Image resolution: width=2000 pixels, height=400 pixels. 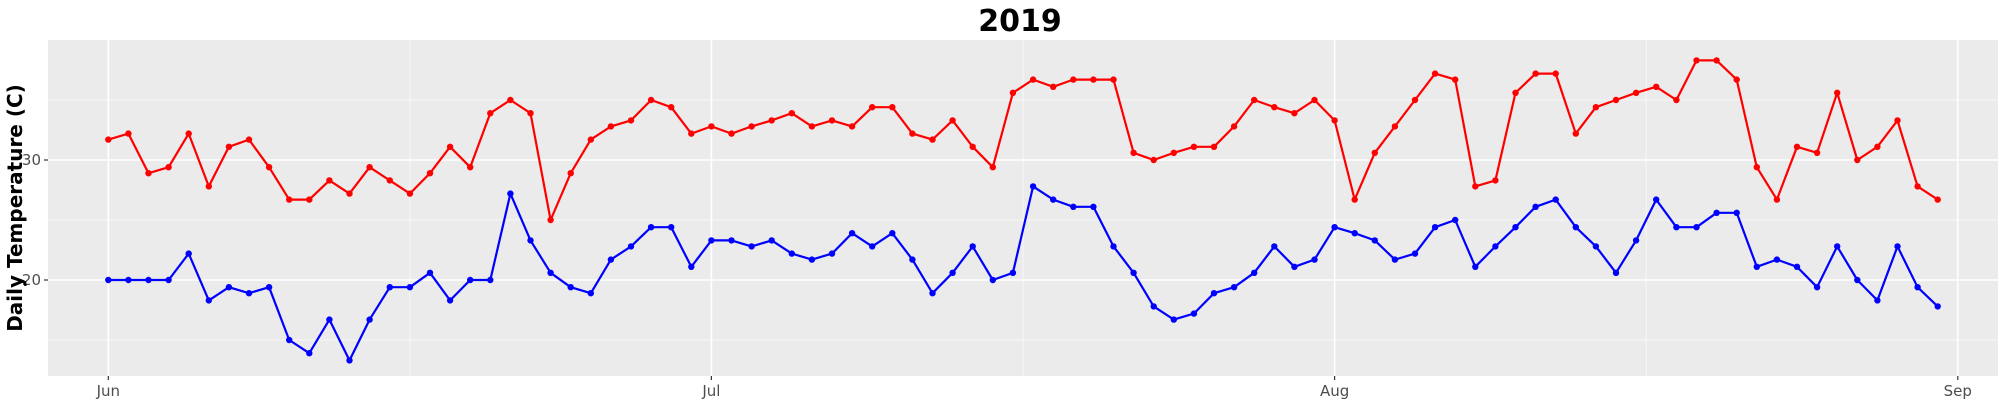 I want to click on x-tick-label: Jul, so click(x=710, y=391).